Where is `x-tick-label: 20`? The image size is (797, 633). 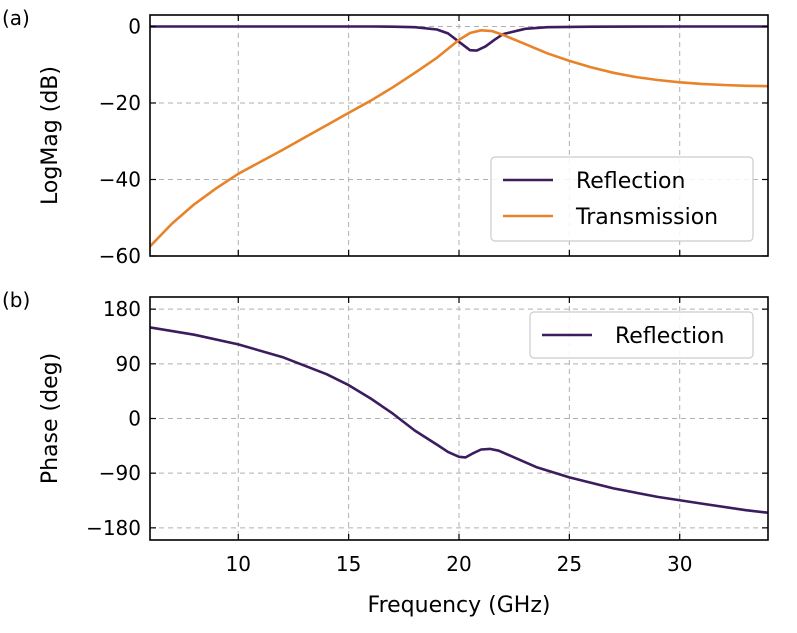 x-tick-label: 20 is located at coordinates (458, 564).